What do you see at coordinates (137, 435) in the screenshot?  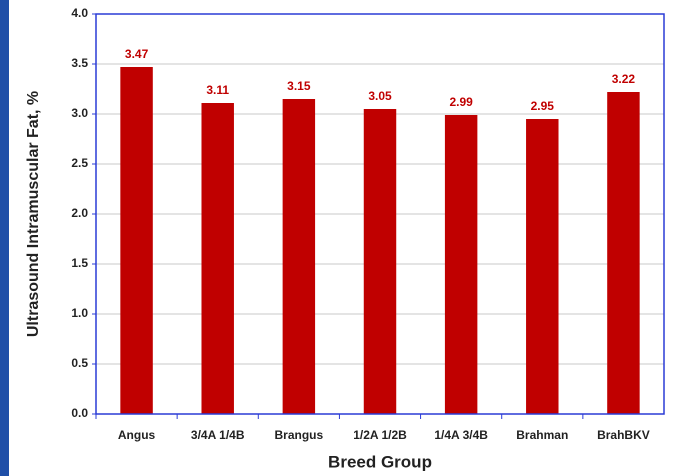 I see `x-tick-label: Angus` at bounding box center [137, 435].